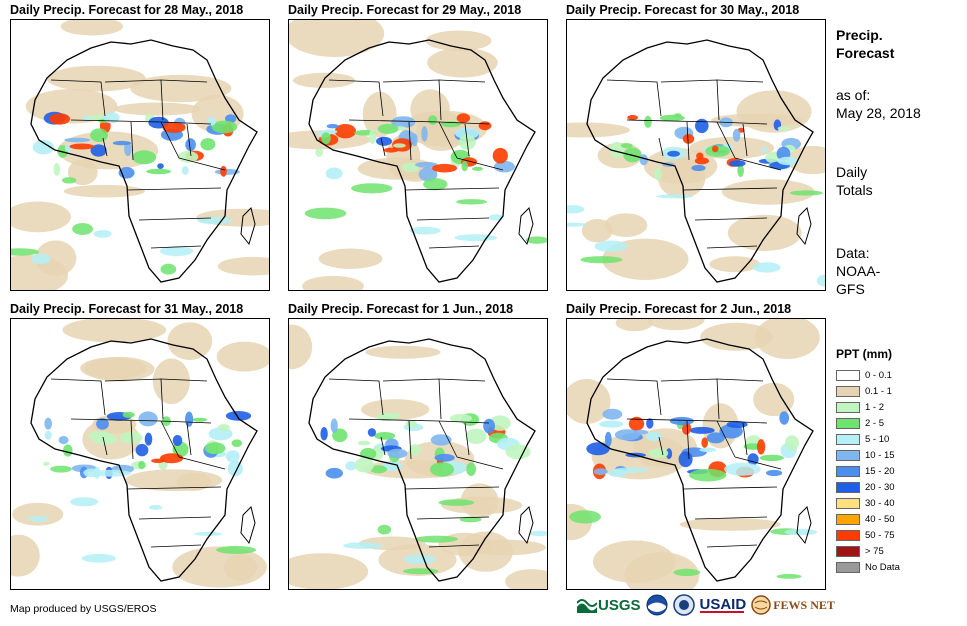  I want to click on legend-item: 20 - 30, so click(868, 487).